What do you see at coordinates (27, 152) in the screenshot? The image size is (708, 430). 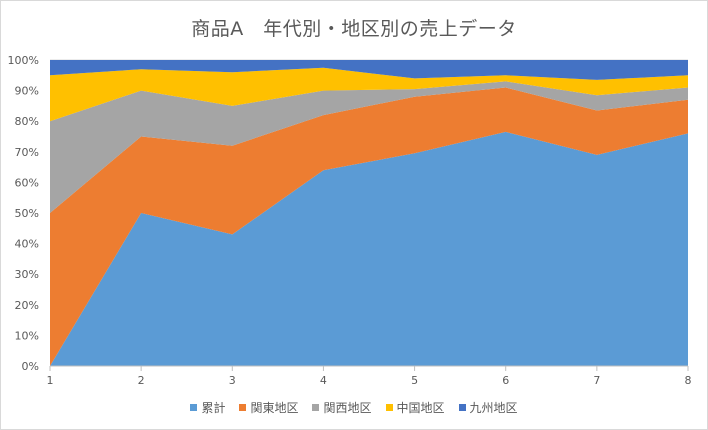 I see `y-tick-label: 70%` at bounding box center [27, 152].